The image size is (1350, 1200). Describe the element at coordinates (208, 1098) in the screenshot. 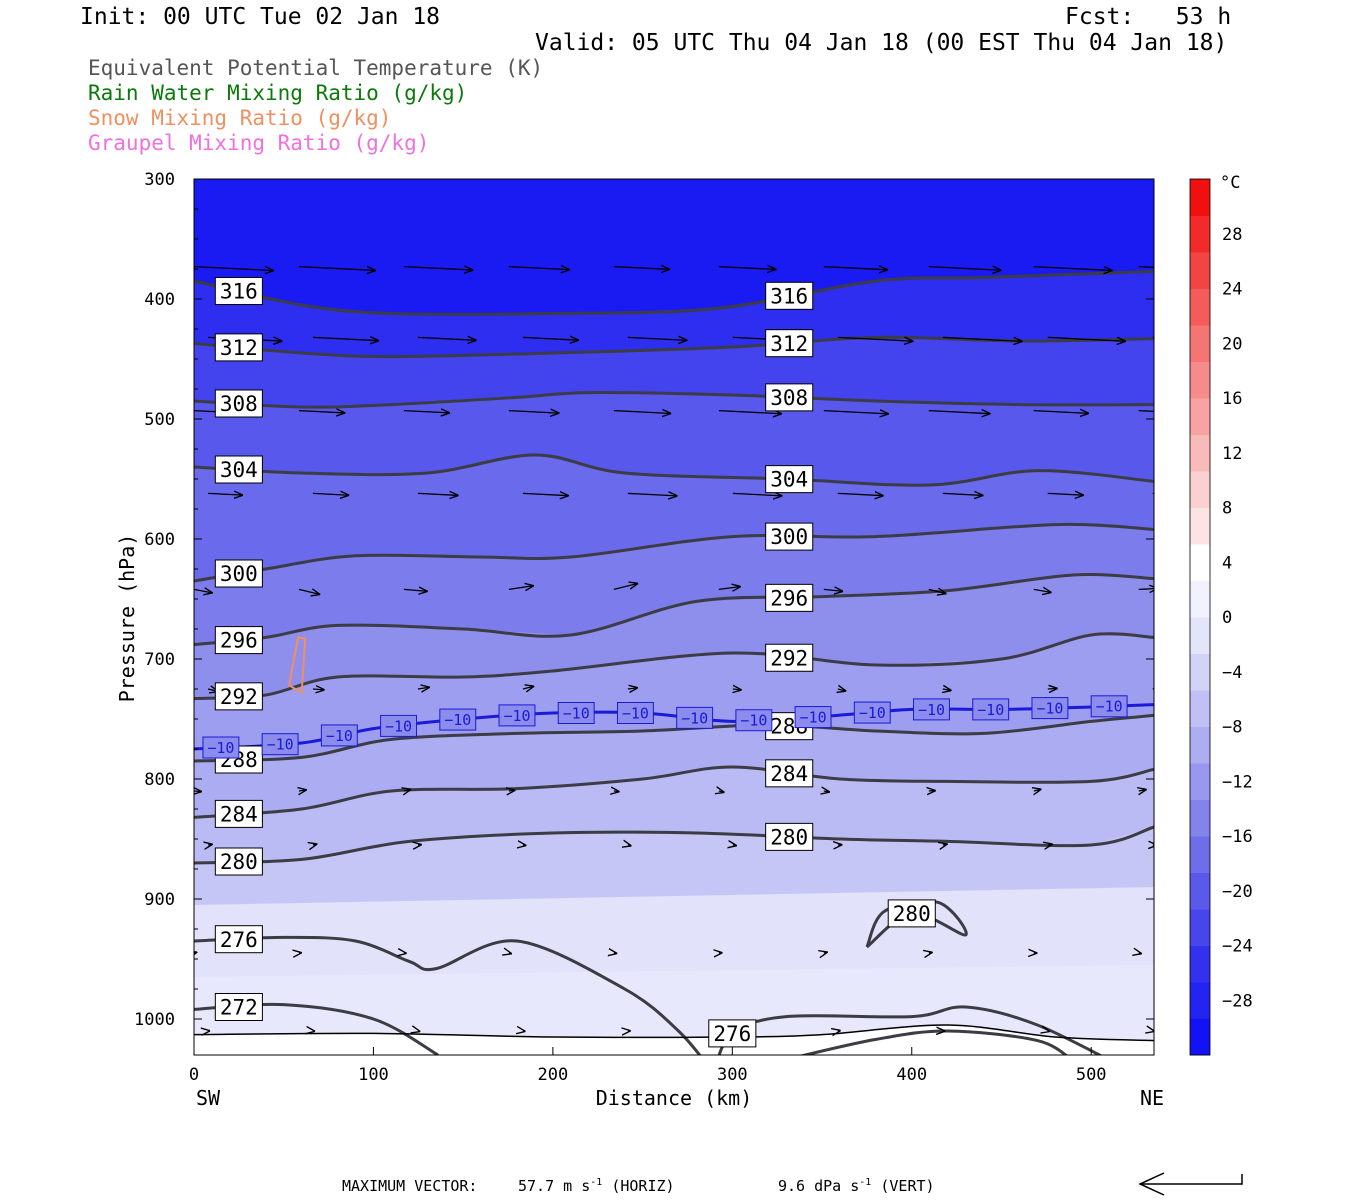

I see `endpoint-left: SW` at that location.